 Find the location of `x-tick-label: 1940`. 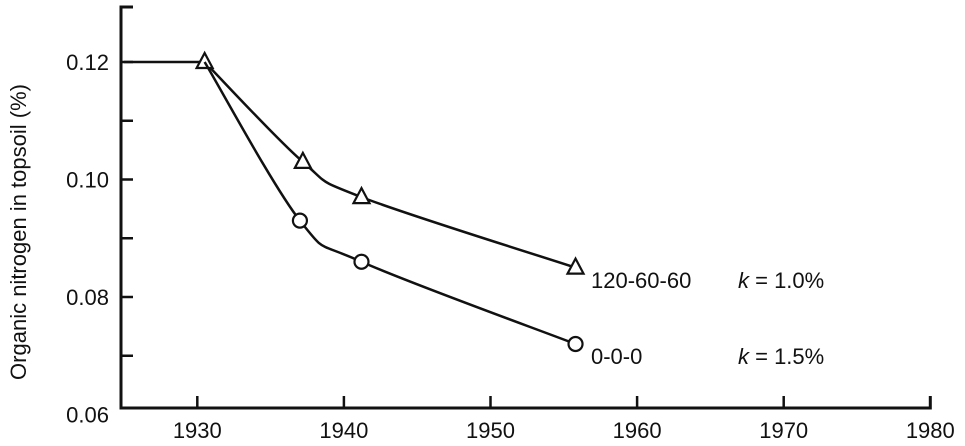

x-tick-label: 1940 is located at coordinates (343, 430).